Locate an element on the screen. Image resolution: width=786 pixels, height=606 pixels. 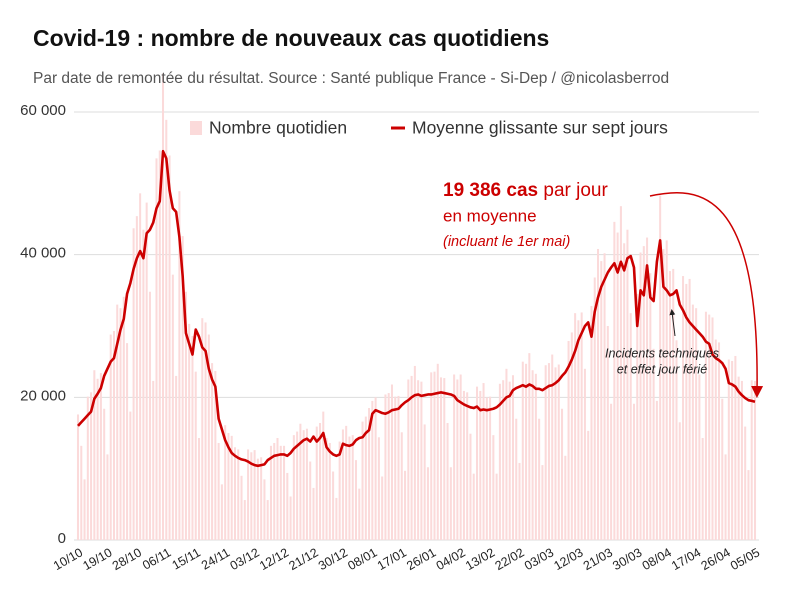
note-text: Incidents techniques is located at coordinates (662, 353).